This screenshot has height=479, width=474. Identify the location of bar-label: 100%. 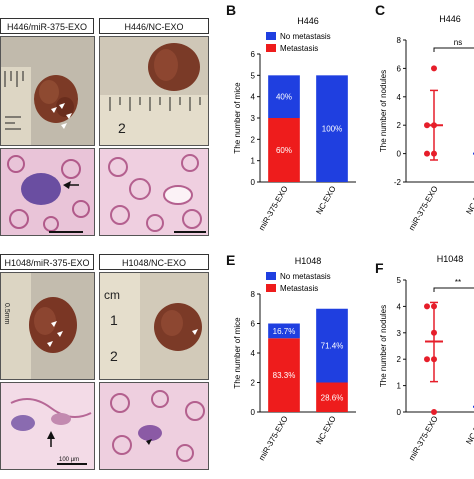
(332, 129).